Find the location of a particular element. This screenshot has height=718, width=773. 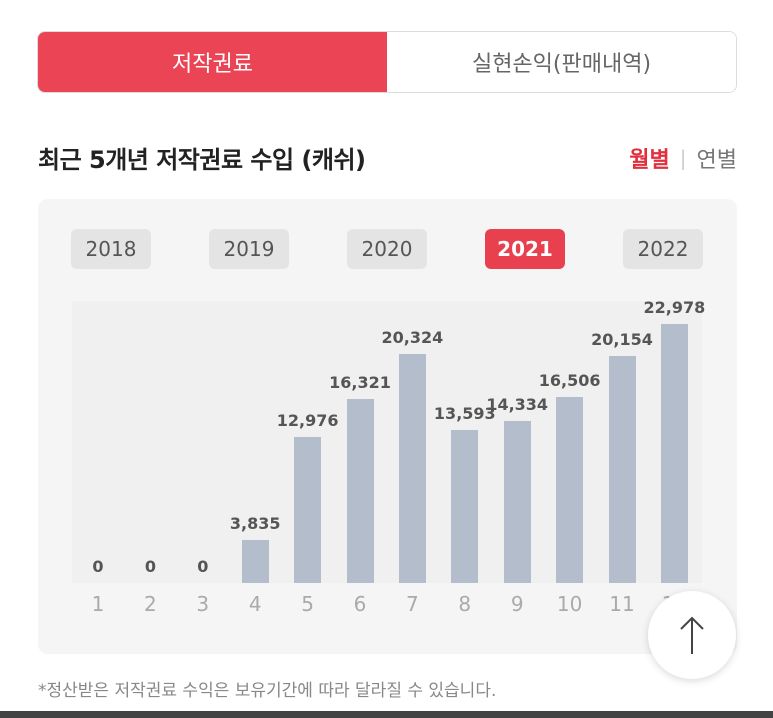

x-tick-label: 1 is located at coordinates (98, 604).